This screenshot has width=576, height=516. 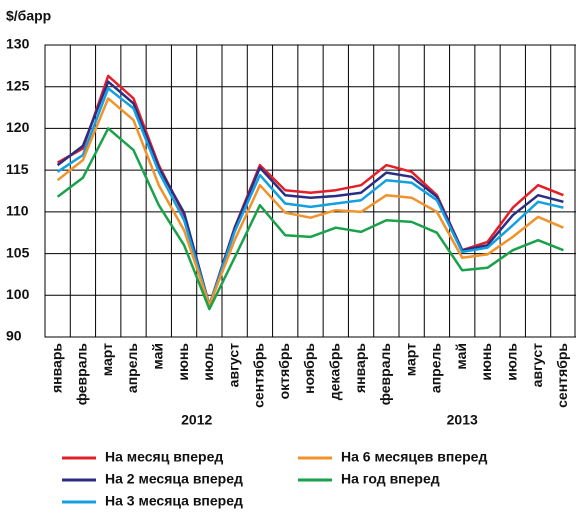 I want to click on y-tick-label: 115, so click(x=17, y=169).